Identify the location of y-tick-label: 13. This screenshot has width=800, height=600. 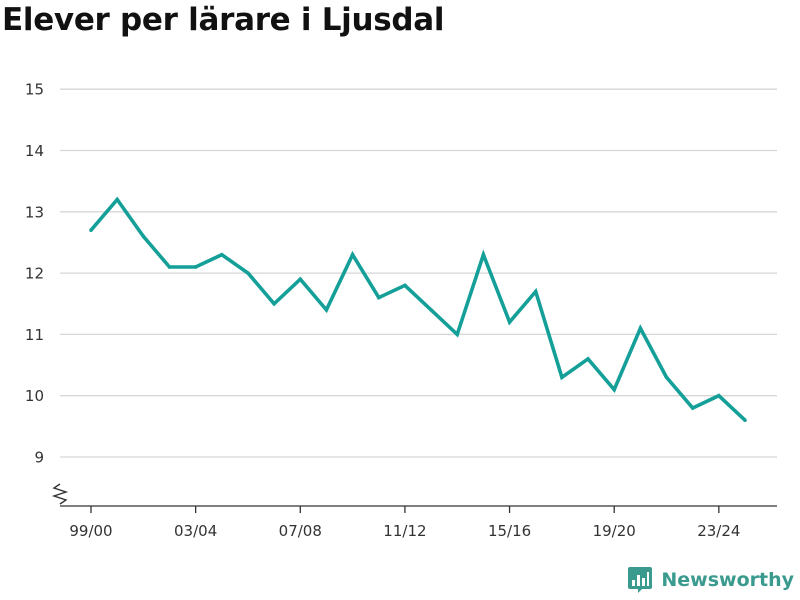
(34, 212).